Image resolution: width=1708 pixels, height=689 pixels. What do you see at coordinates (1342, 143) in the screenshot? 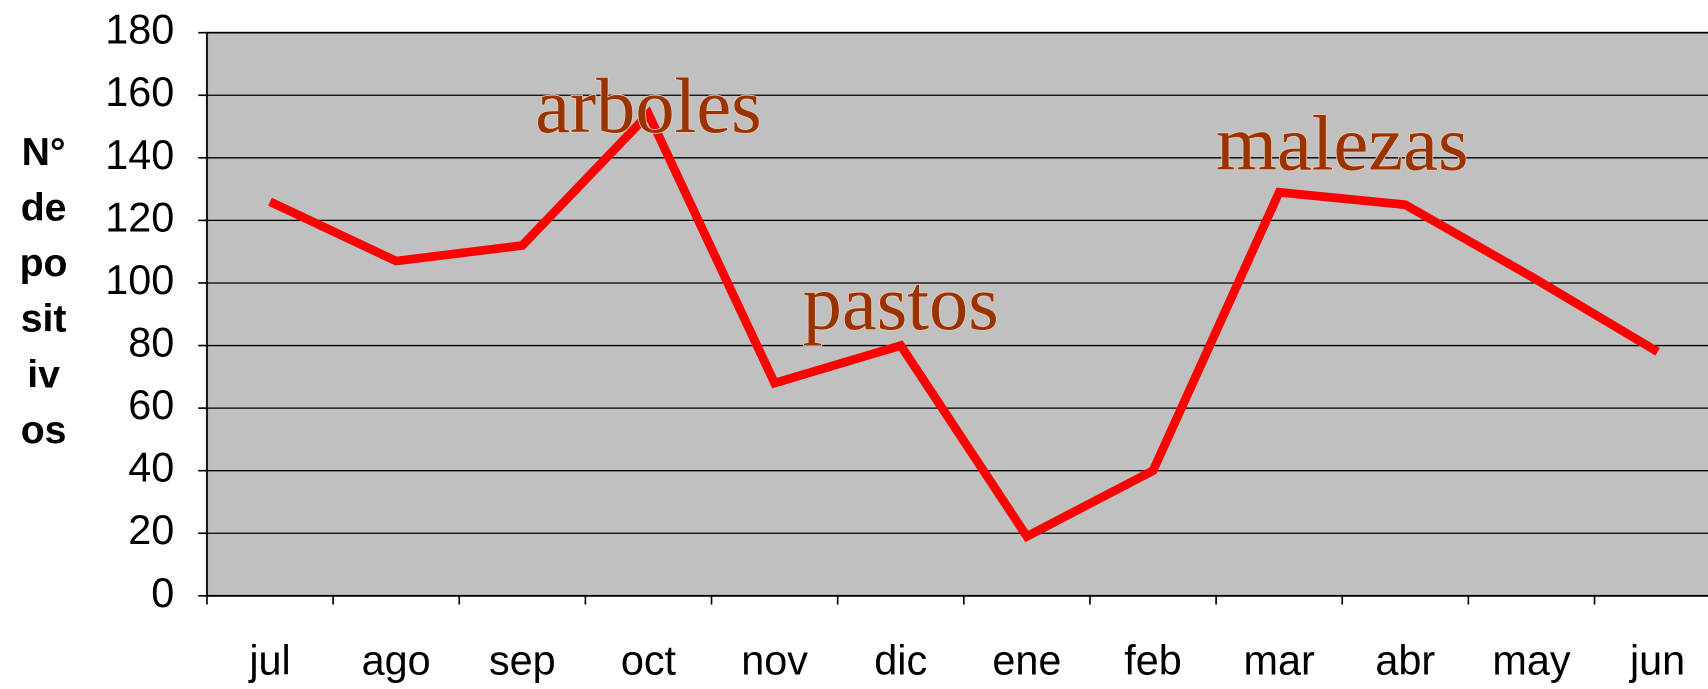
I see `annotation: malezas` at bounding box center [1342, 143].